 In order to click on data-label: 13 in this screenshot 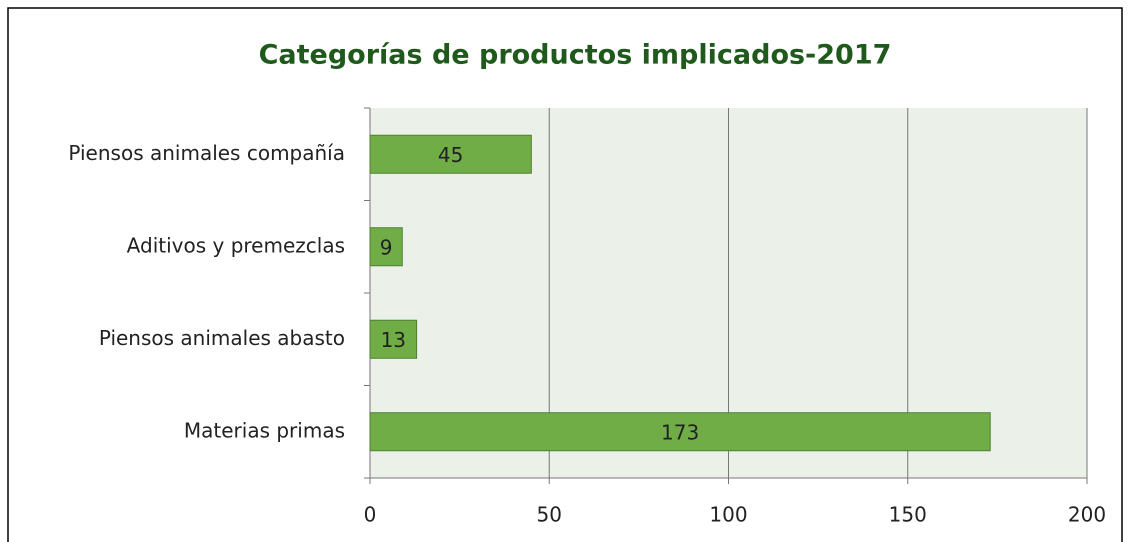, I will do `click(393, 340)`.